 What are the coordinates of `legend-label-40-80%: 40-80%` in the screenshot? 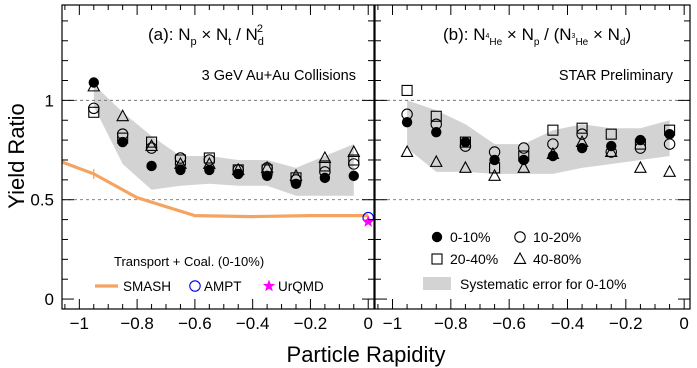 It's located at (557, 259).